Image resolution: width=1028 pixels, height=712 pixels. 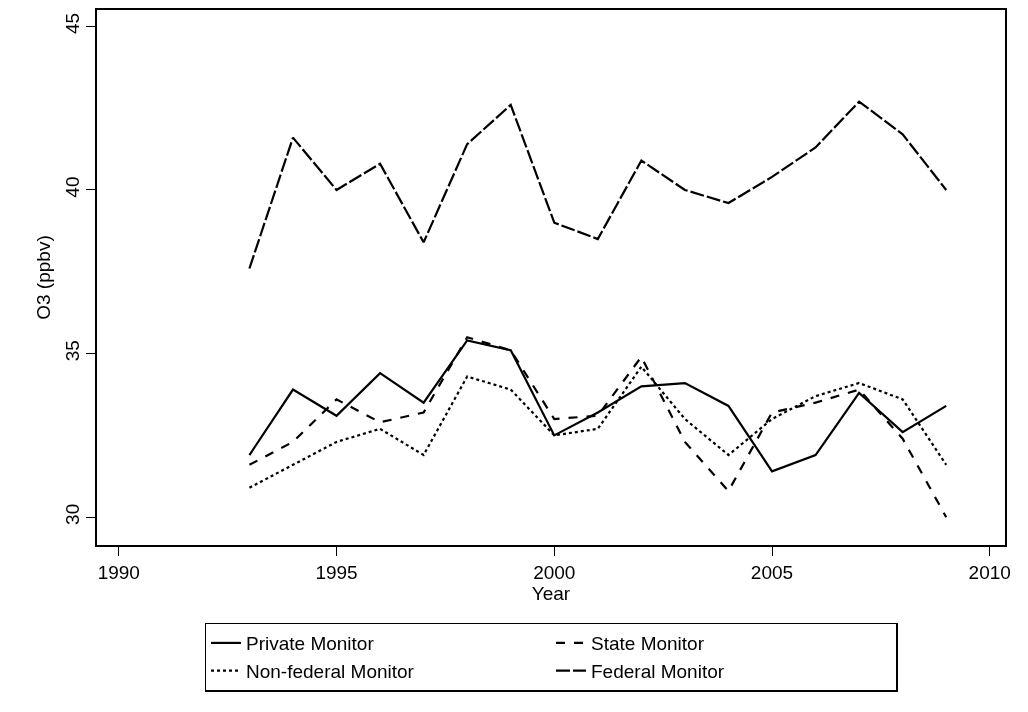 I want to click on x-tick-label: 2000, so click(x=554, y=572).